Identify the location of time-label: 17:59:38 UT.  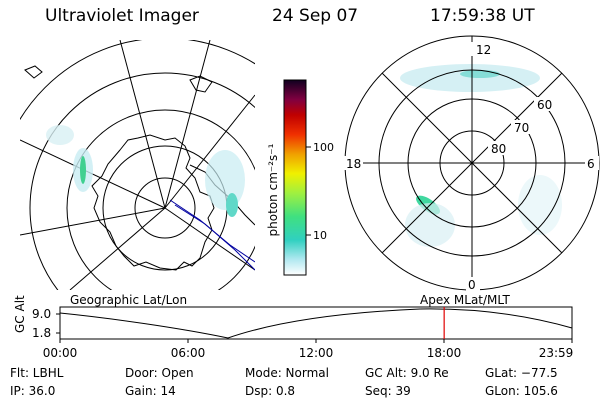
(482, 16).